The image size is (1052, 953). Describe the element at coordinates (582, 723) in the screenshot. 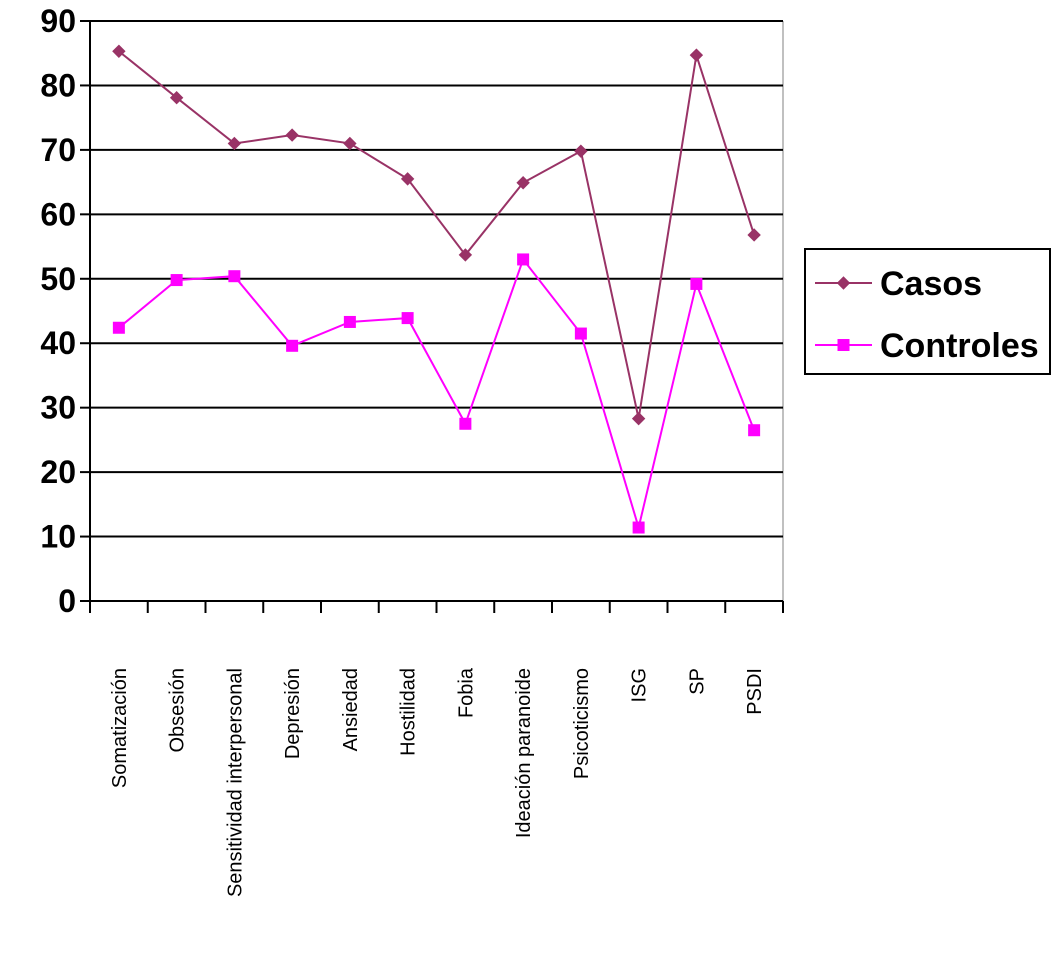

I see `x-tick-label: Psicoticismo` at that location.